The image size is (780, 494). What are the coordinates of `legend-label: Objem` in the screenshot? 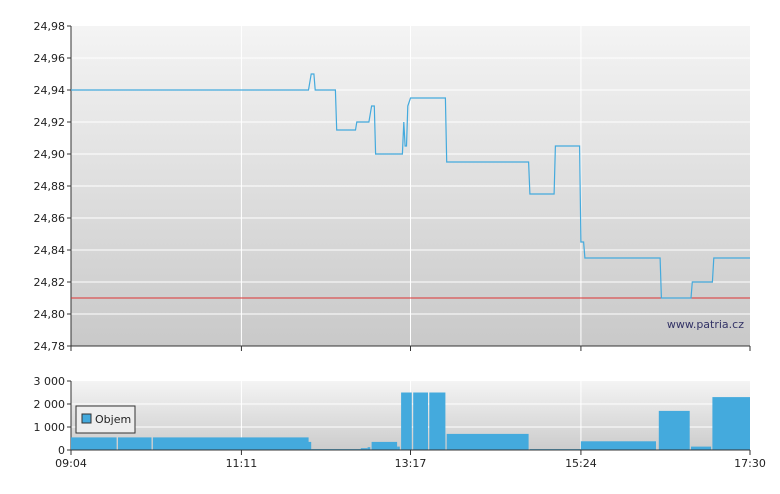 It's located at (113, 419).